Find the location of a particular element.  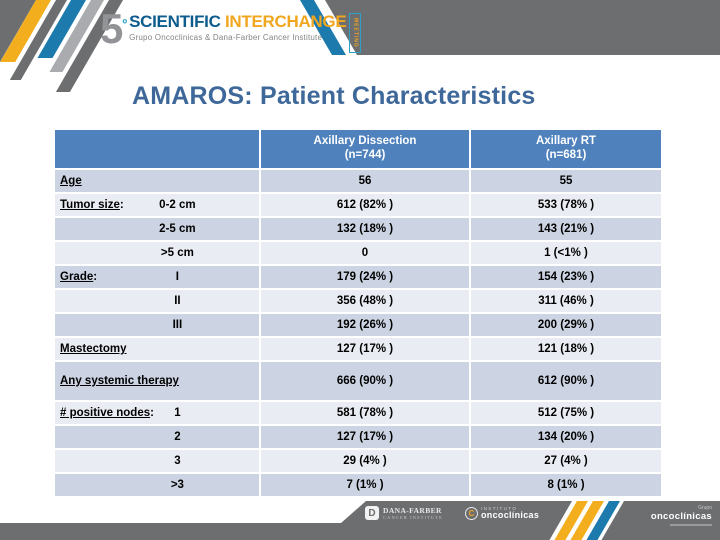

grupo-name: oncoclínicas is located at coordinates (681, 516).